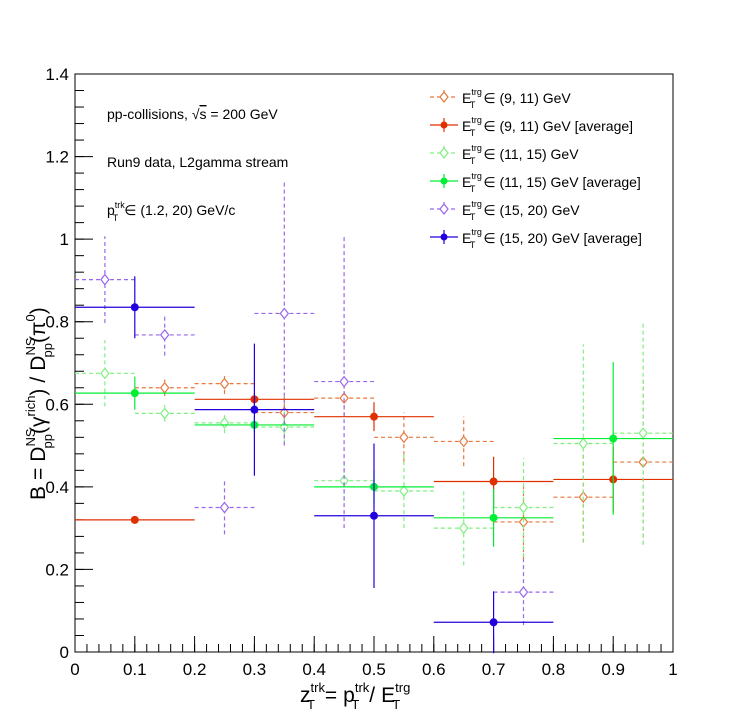  I want to click on y-axis-label: B=DNS pp(γrich)/DNS pp(π0), so click(39, 403).